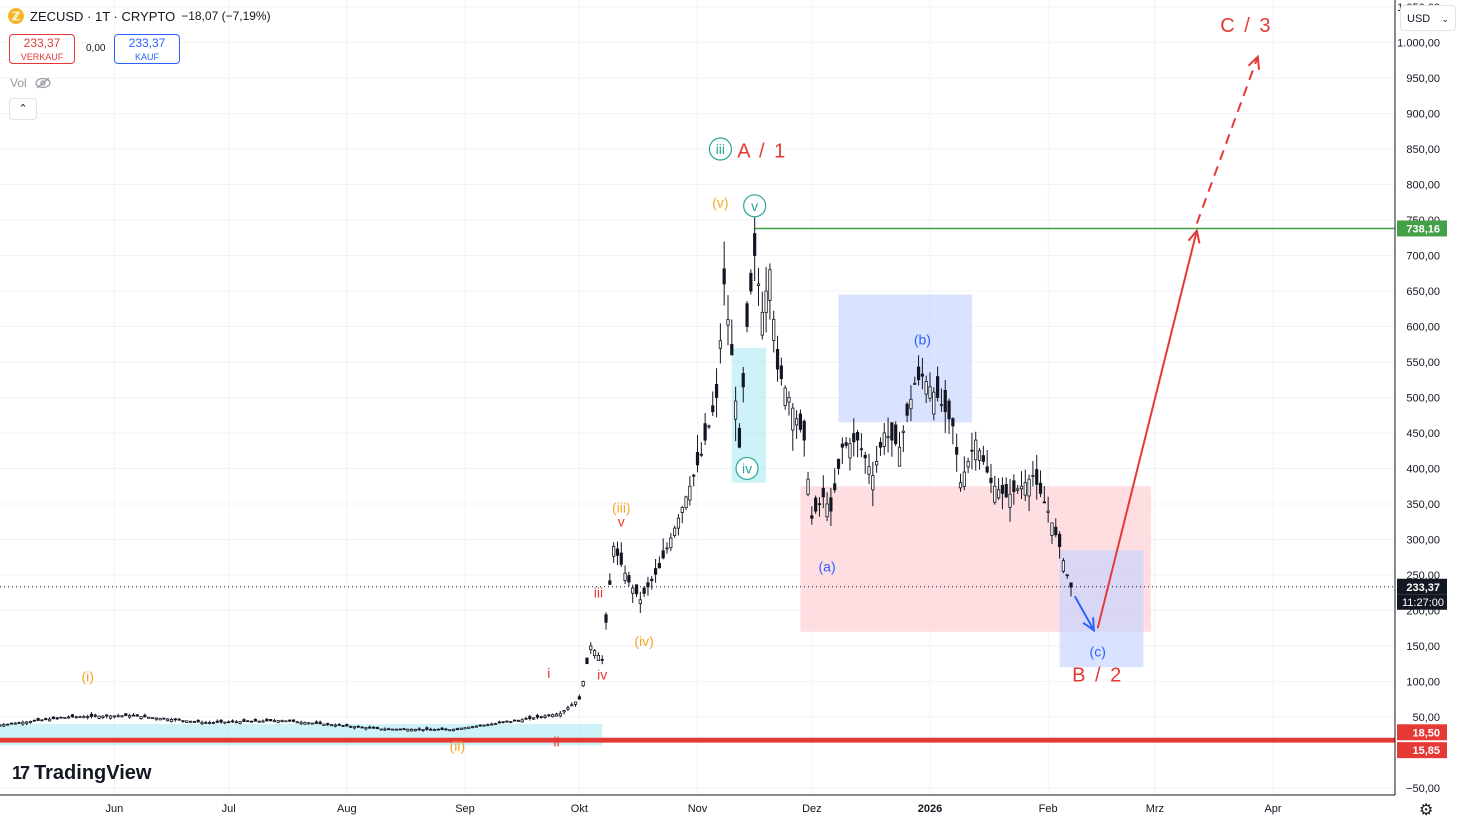  Describe the element at coordinates (1426, 718) in the screenshot. I see `y-tick-label: 50,00` at that location.